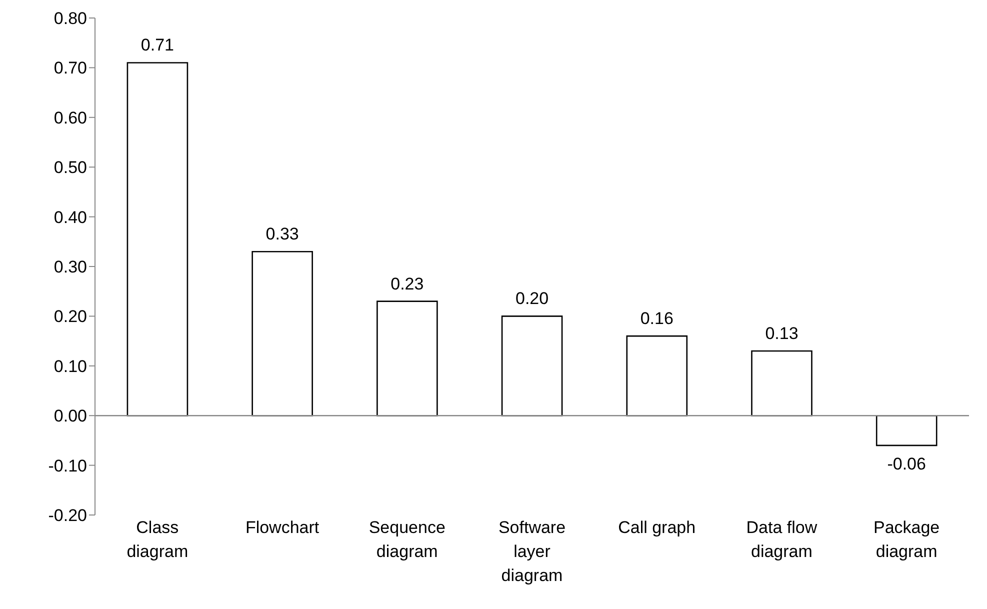 The image size is (987, 609). Describe the element at coordinates (70, 366) in the screenshot. I see `y-tick-label: 0.10` at that location.